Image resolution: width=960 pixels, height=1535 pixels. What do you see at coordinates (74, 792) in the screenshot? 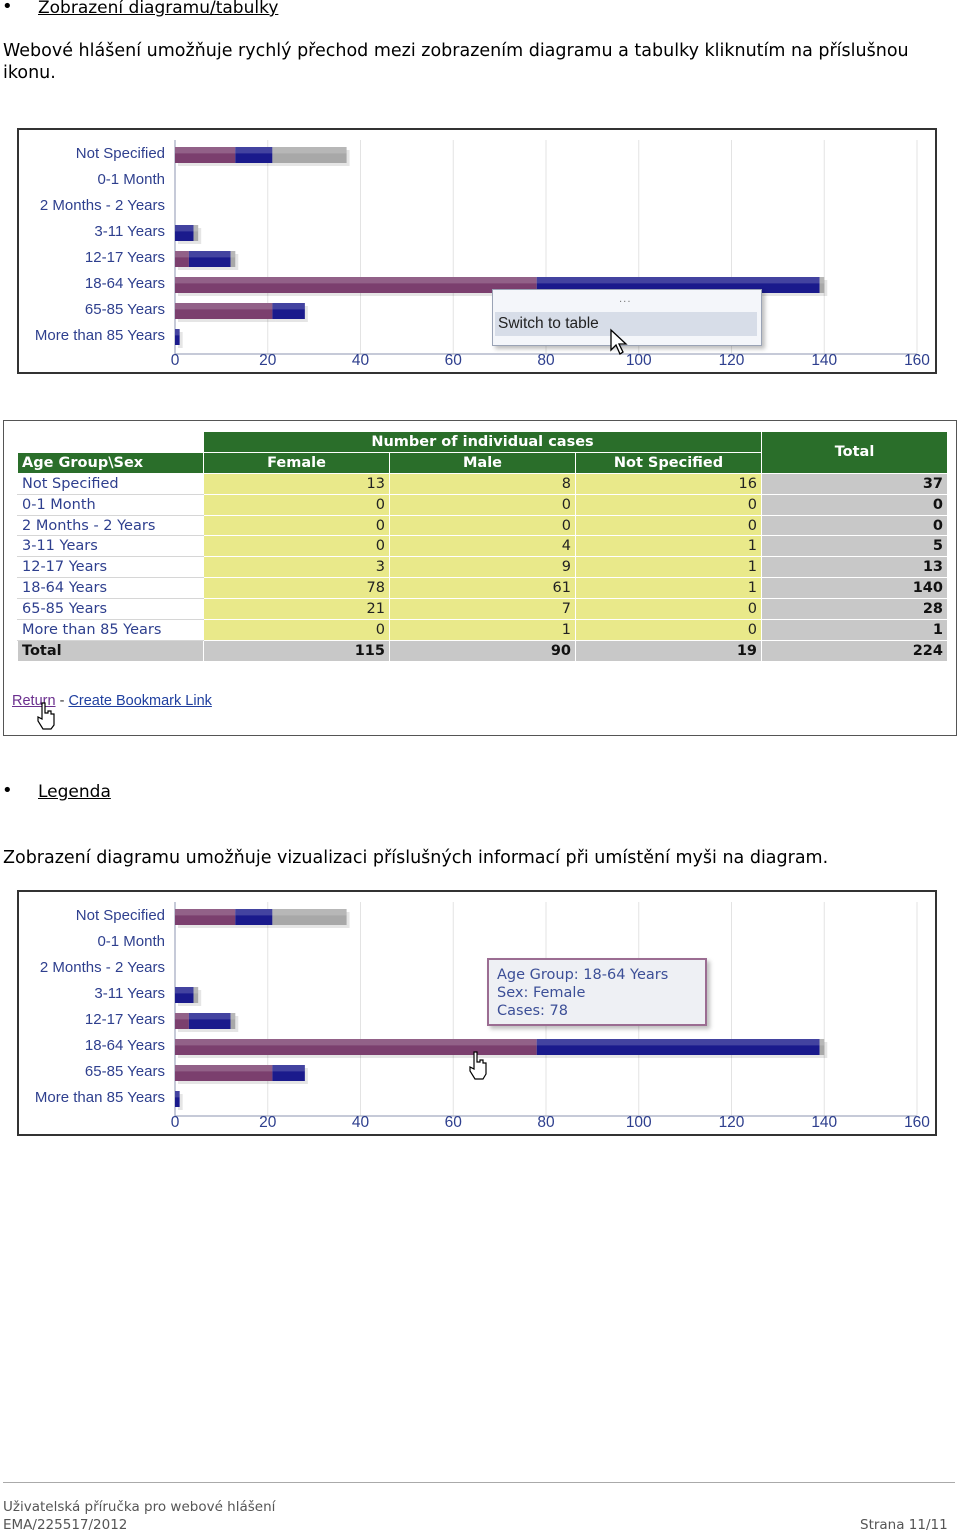
I see `section-heading-legend: Legenda` at bounding box center [74, 792].